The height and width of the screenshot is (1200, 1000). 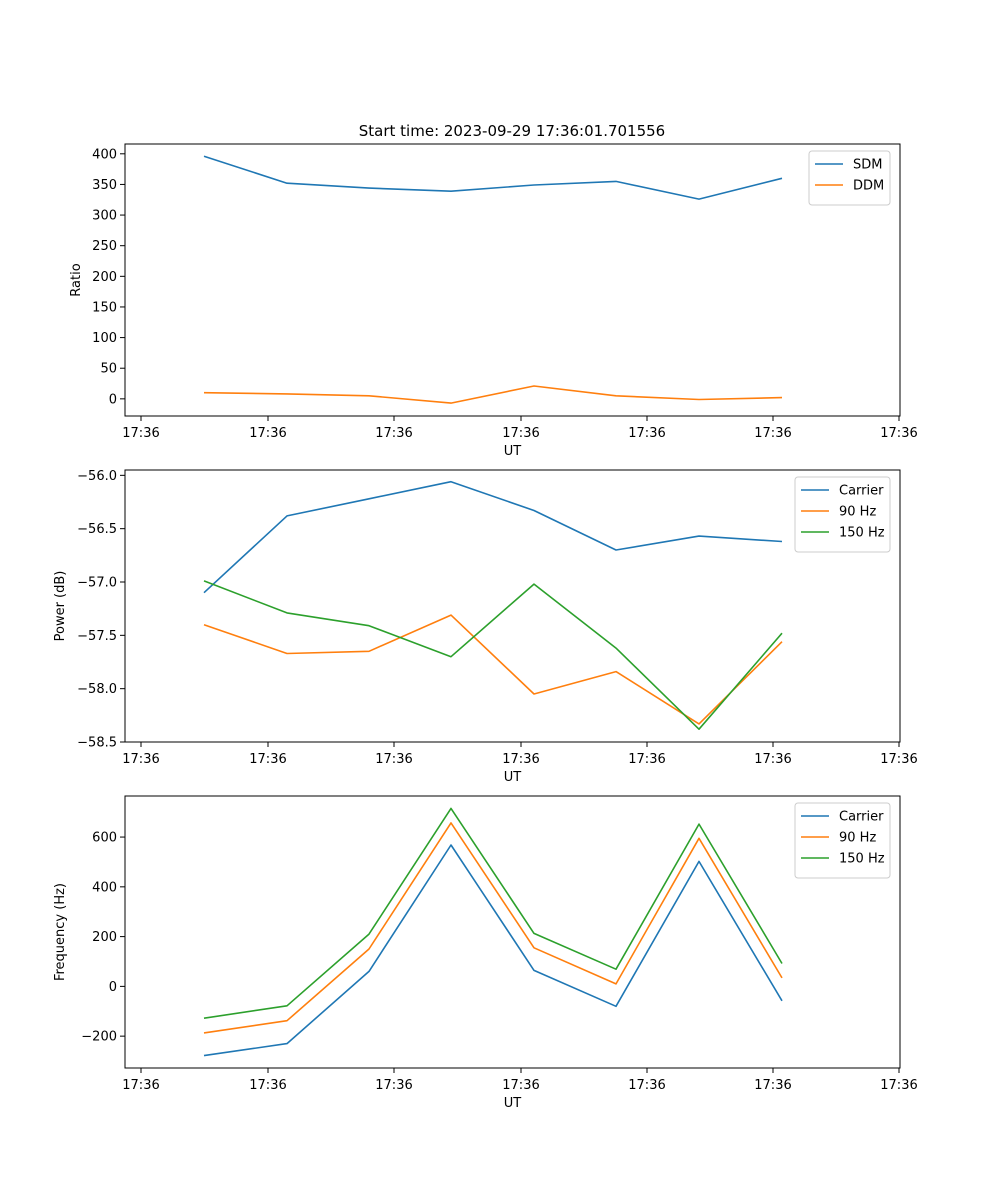 What do you see at coordinates (97, 636) in the screenshot?
I see `chart1-y-tick-label: −57.5` at bounding box center [97, 636].